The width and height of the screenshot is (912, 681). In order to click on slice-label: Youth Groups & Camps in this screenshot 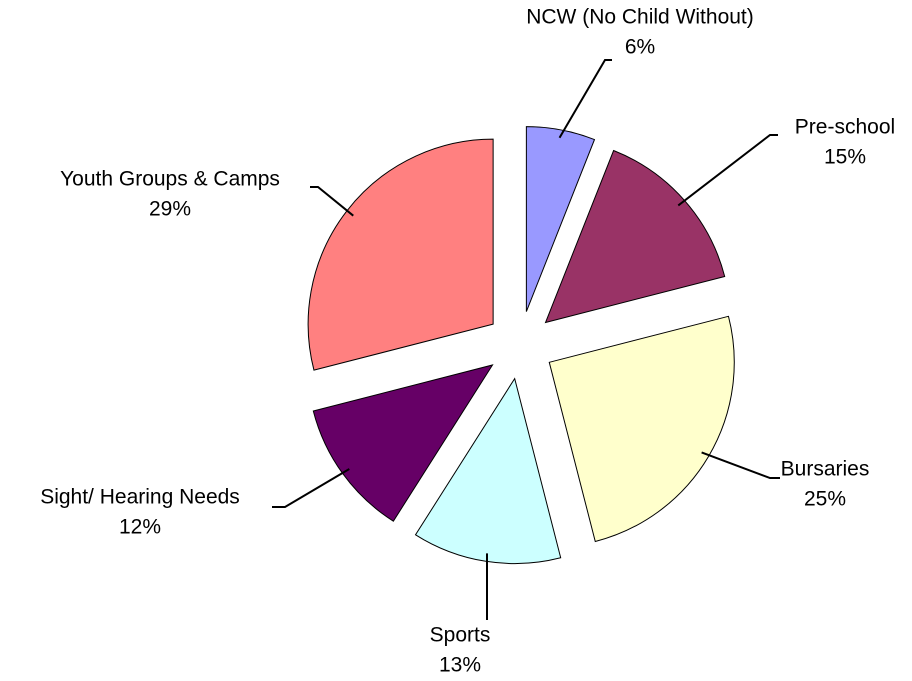, I will do `click(170, 179)`.